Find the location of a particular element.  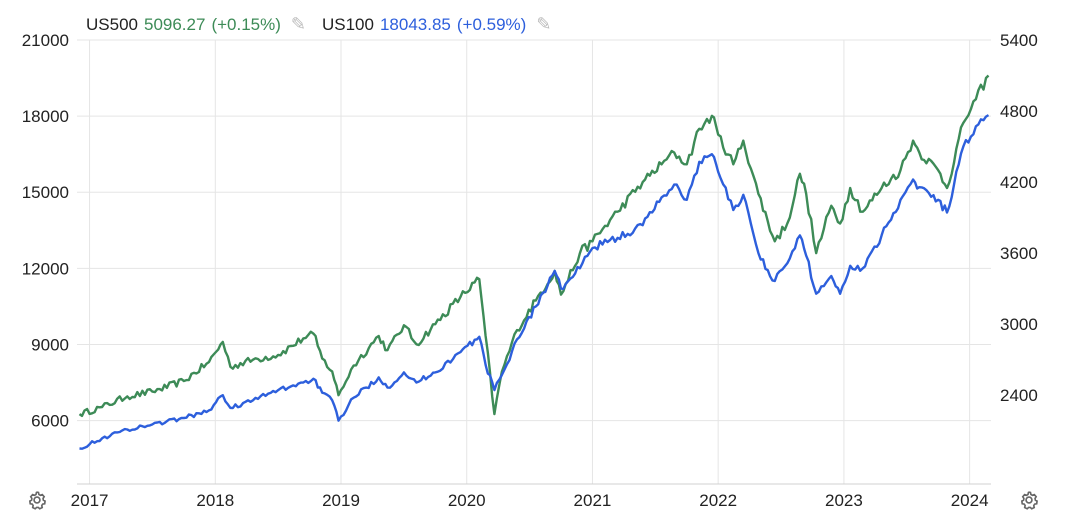

y-left-tick-label: 18000 is located at coordinates (45, 116).